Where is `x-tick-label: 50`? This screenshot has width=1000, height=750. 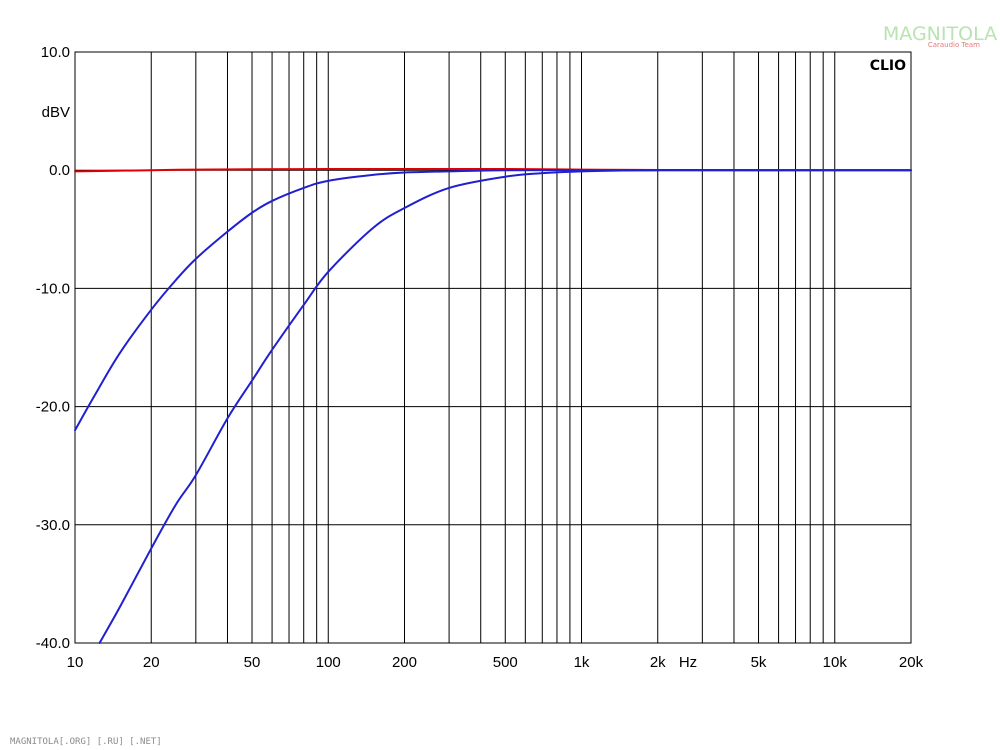
x-tick-label: 50 is located at coordinates (252, 662).